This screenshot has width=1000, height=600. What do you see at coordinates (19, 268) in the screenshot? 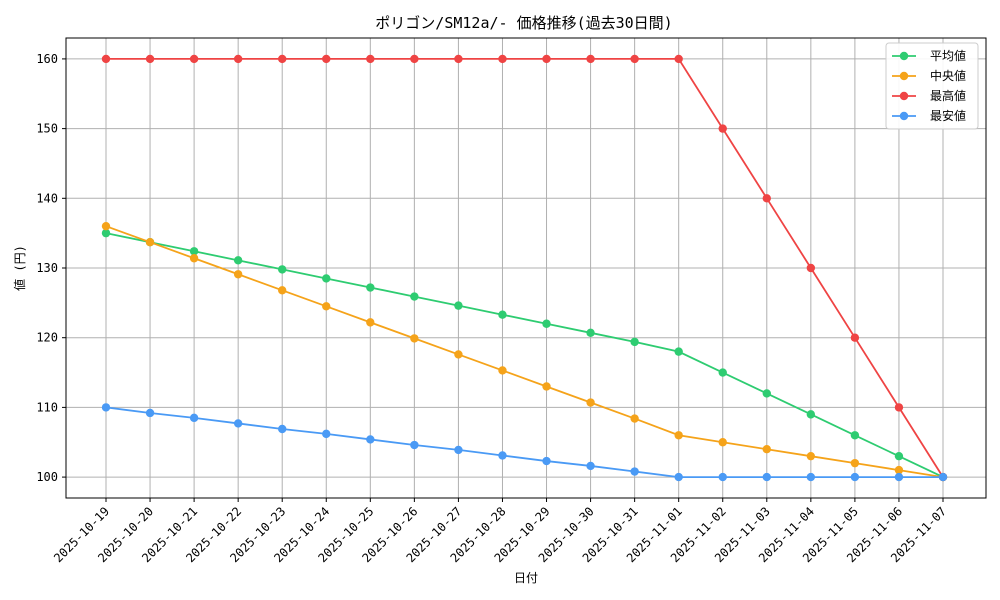
I see `y-axis-label: 値 (円)` at bounding box center [19, 268].